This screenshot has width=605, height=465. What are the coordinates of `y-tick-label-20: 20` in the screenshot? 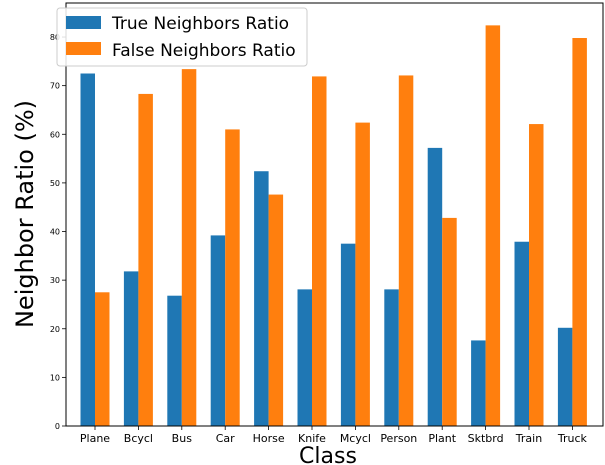 It's located at (55, 329).